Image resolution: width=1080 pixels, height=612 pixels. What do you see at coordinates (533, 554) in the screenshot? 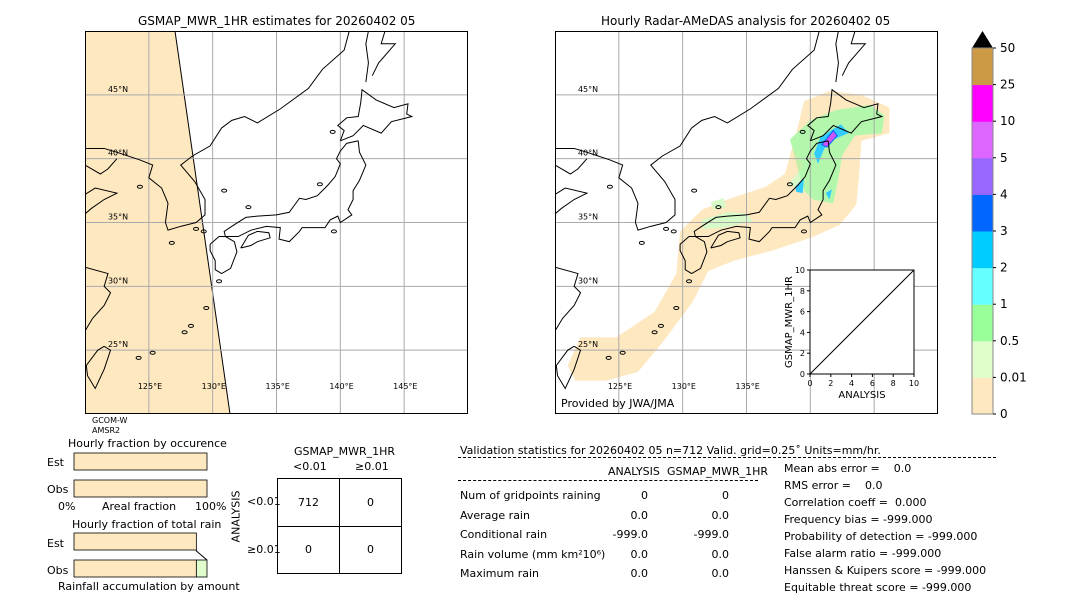
I see `stat-label: Rain volume (mm km²10⁶)` at bounding box center [533, 554].